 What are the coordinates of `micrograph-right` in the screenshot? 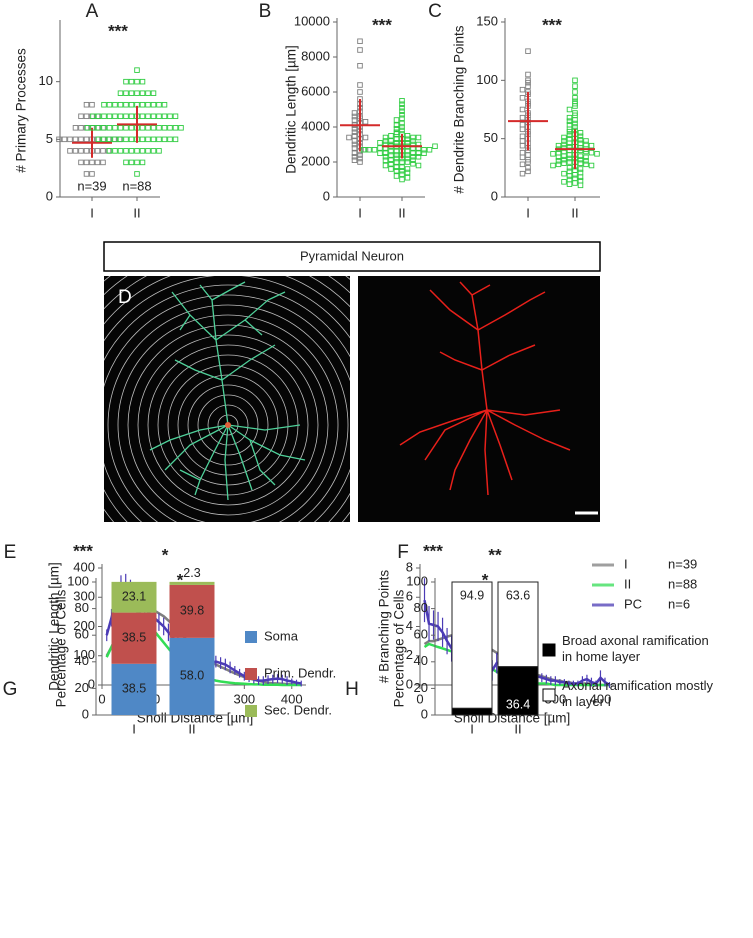 It's located at (479, 399).